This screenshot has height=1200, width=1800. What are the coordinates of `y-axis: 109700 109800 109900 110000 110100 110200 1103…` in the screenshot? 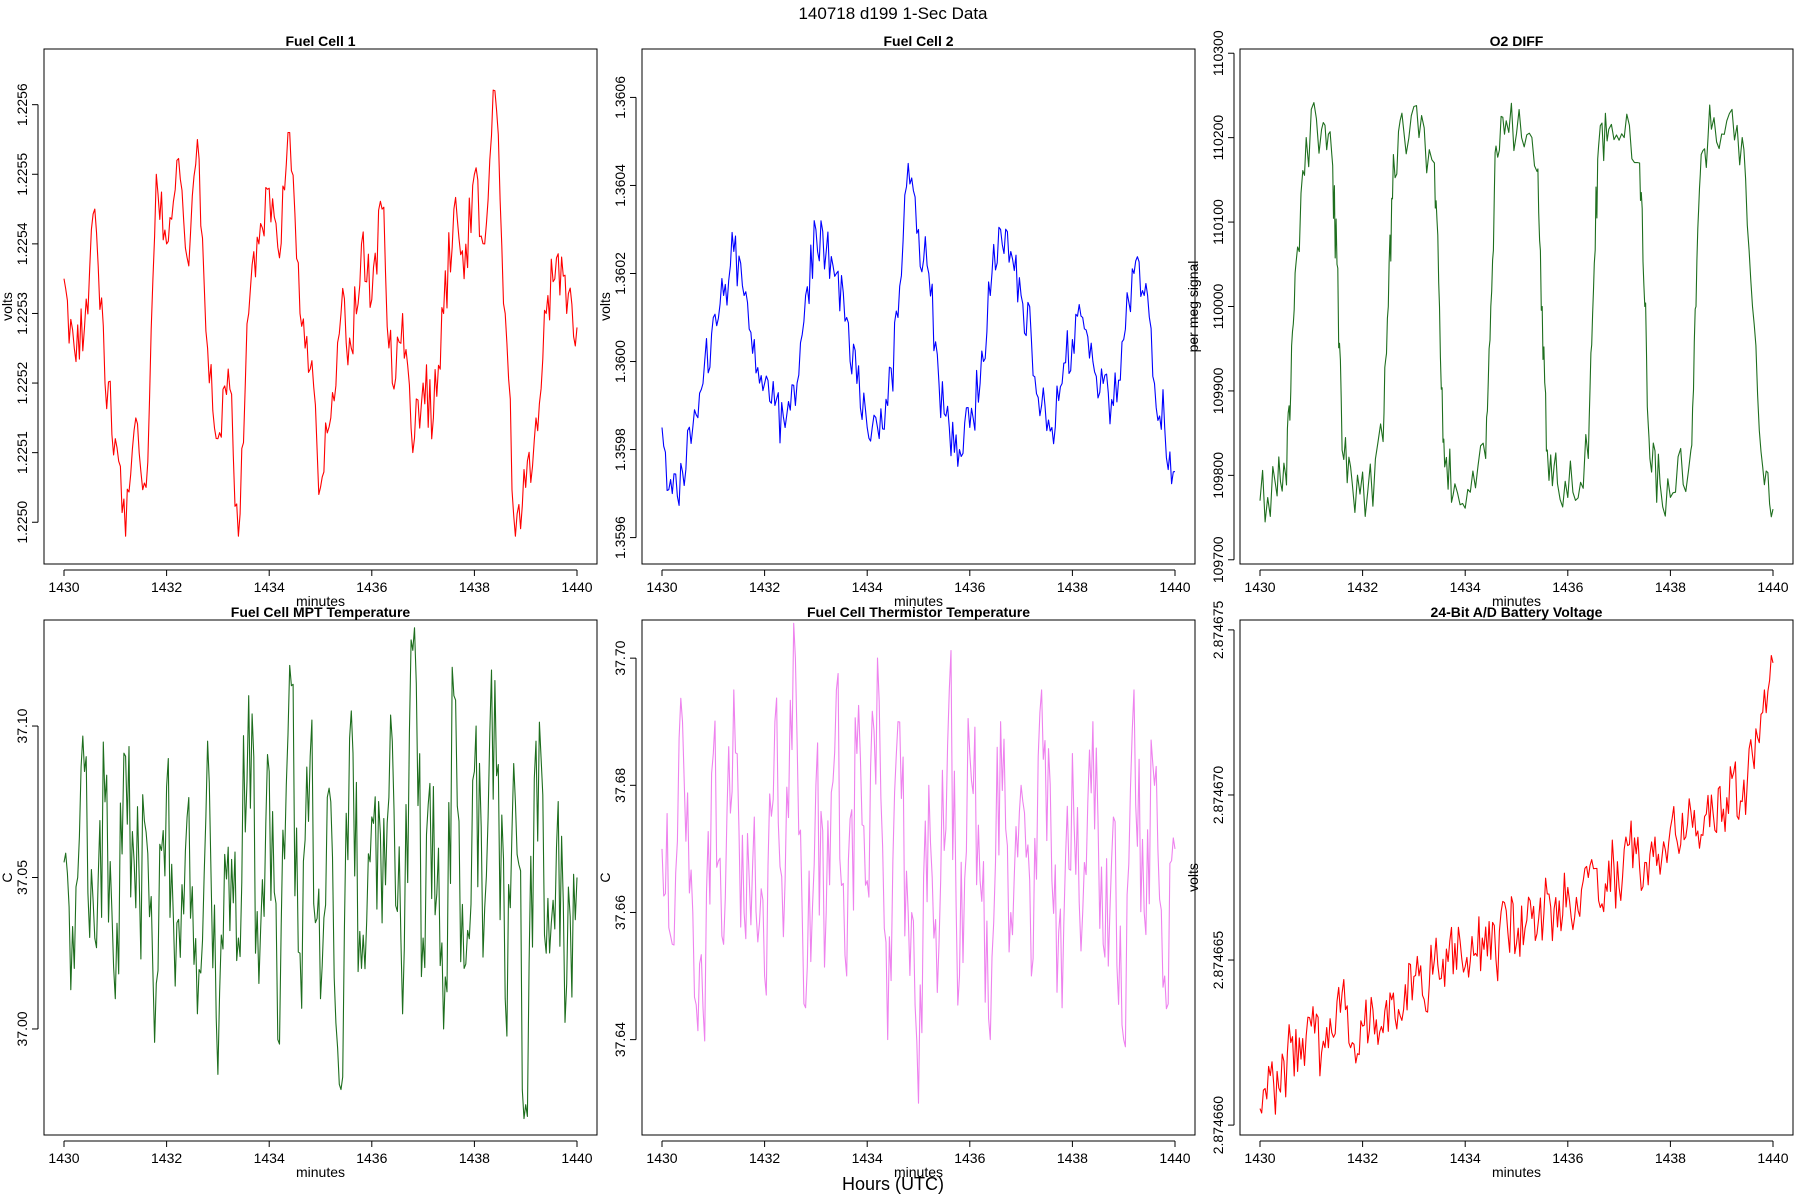 It's located at (1210, 306).